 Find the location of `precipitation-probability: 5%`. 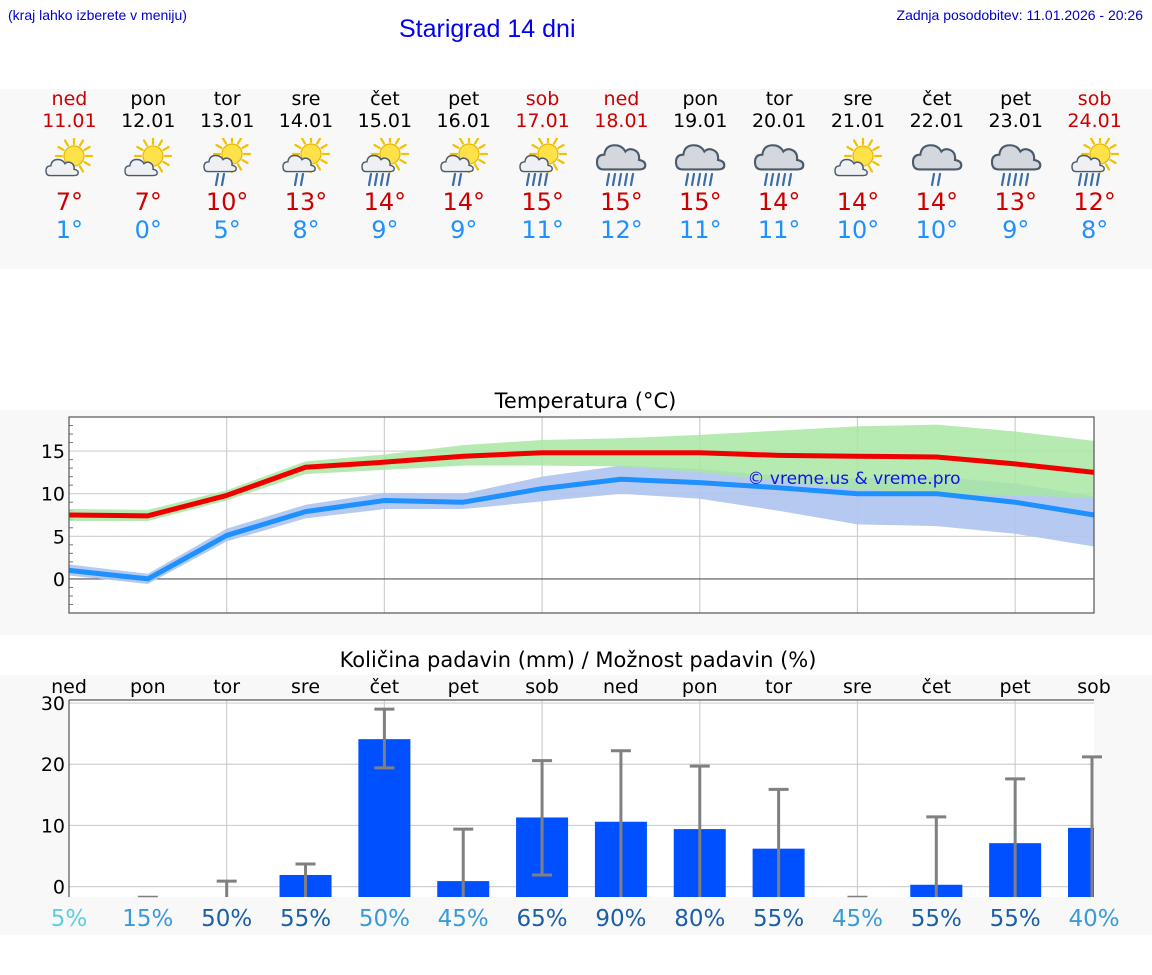

precipitation-probability: 5% is located at coordinates (69, 919).